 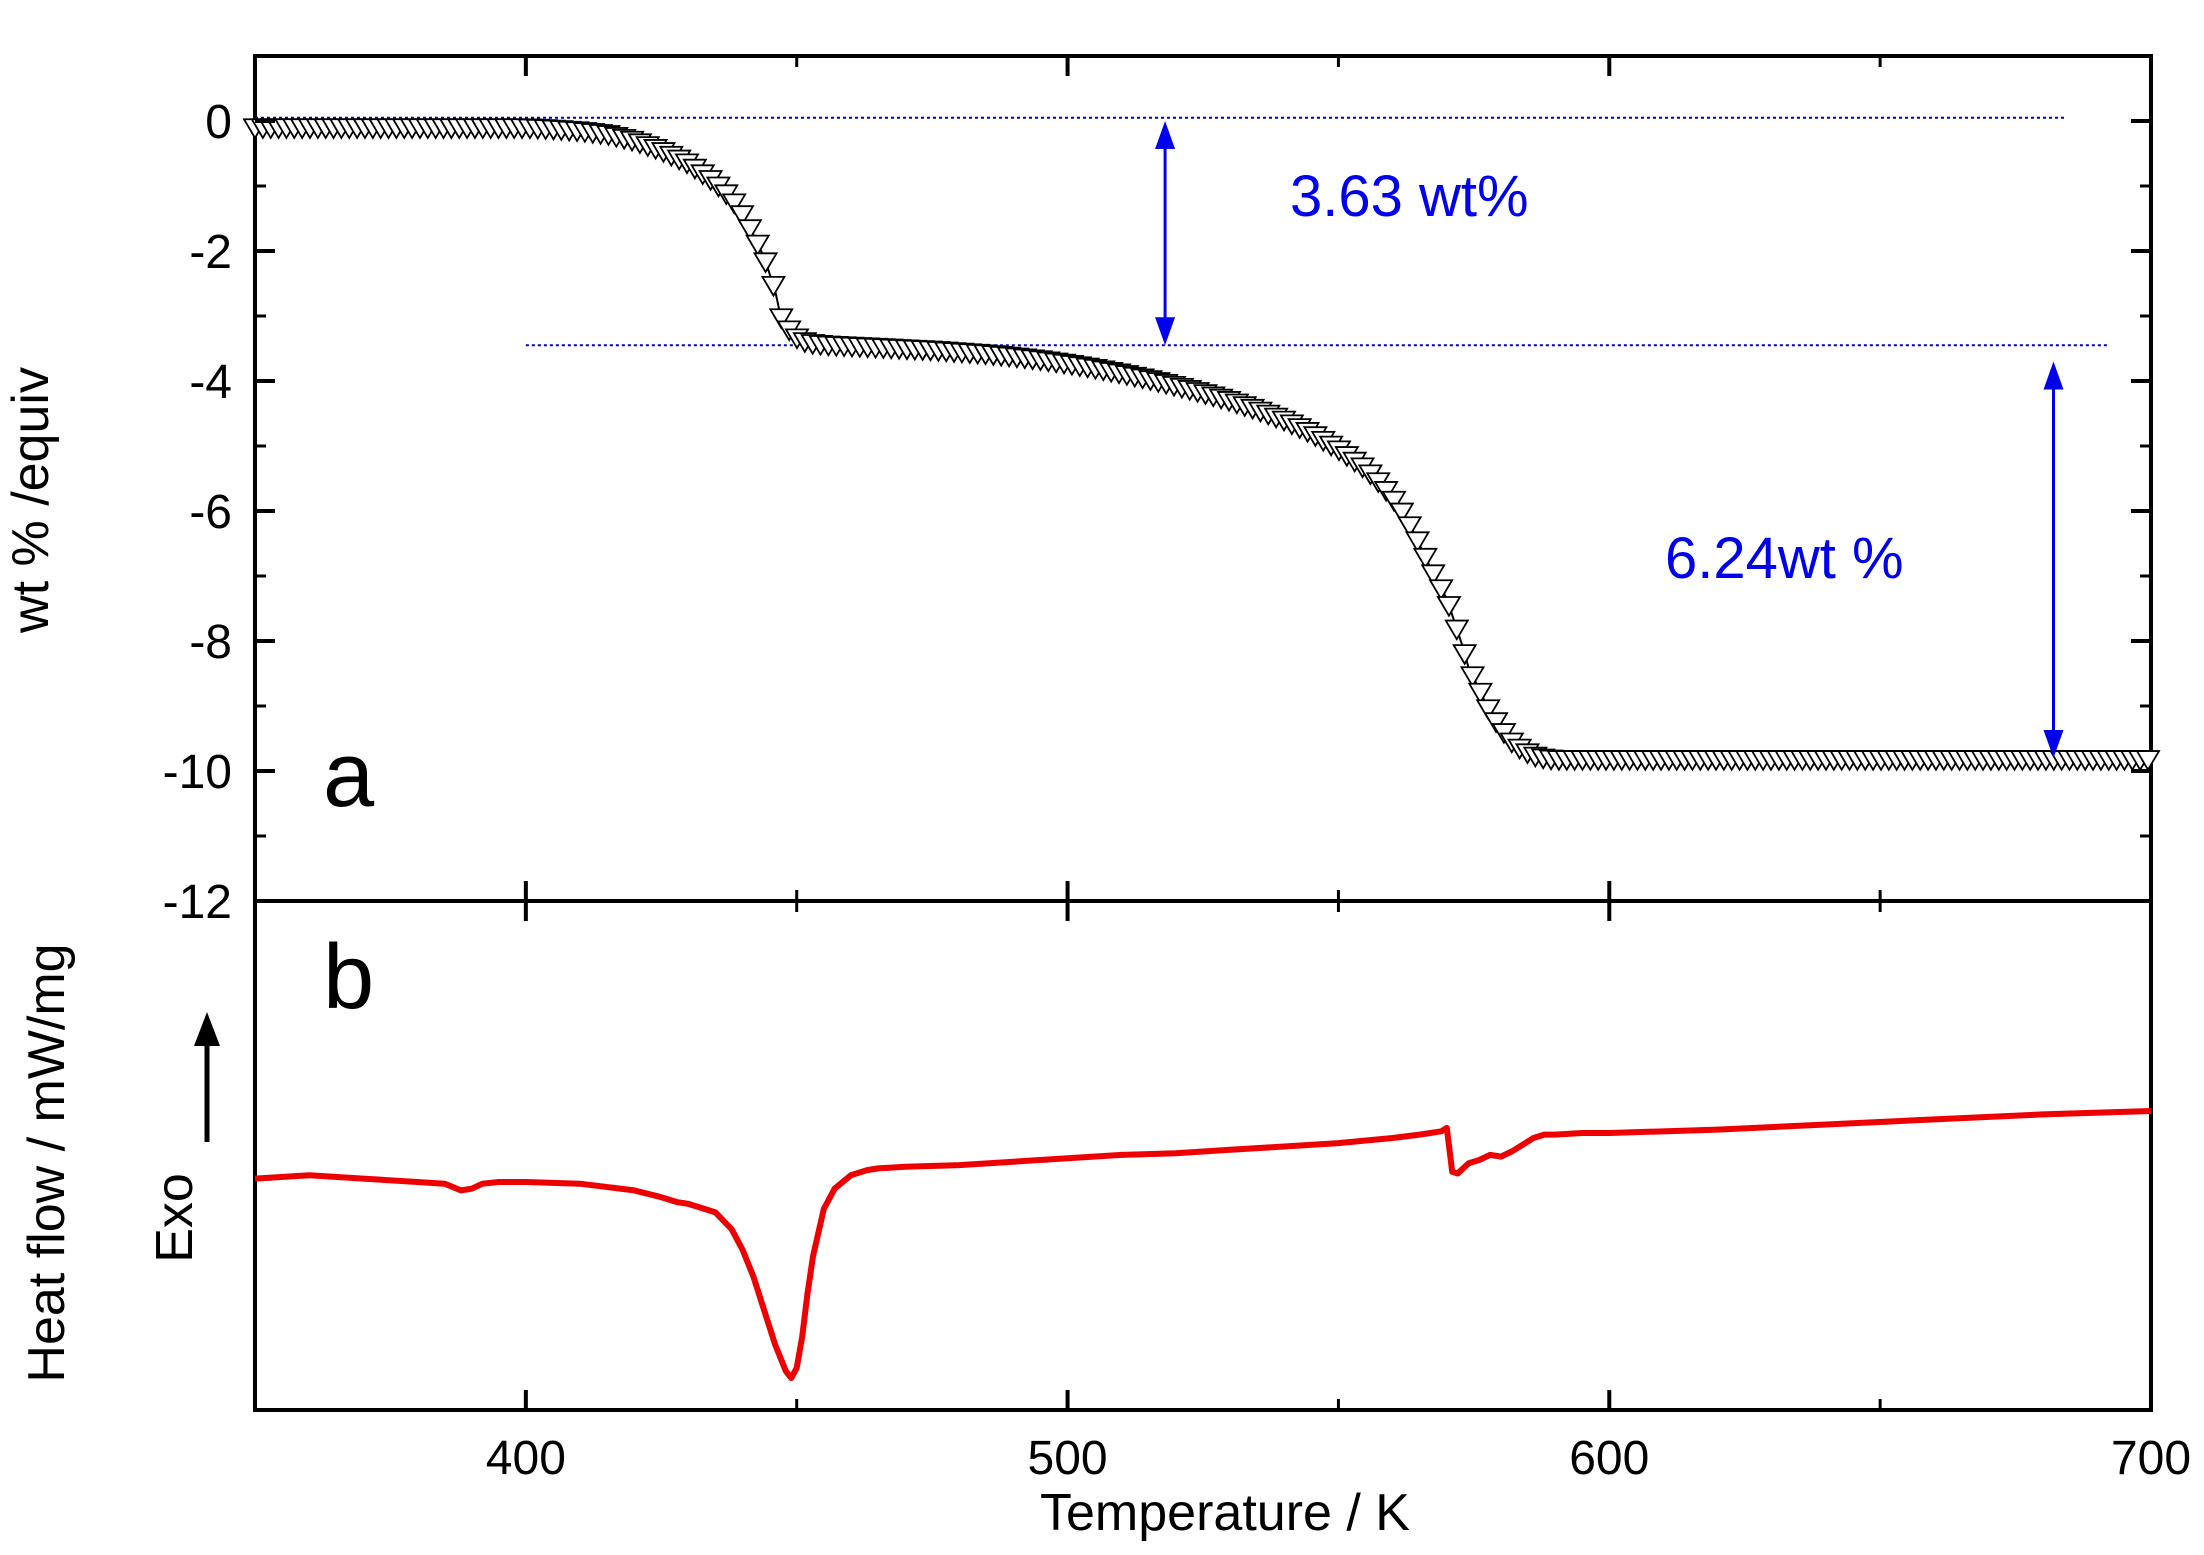 What do you see at coordinates (1068, 1458) in the screenshot?
I see `x-tick-label-500: 500` at bounding box center [1068, 1458].